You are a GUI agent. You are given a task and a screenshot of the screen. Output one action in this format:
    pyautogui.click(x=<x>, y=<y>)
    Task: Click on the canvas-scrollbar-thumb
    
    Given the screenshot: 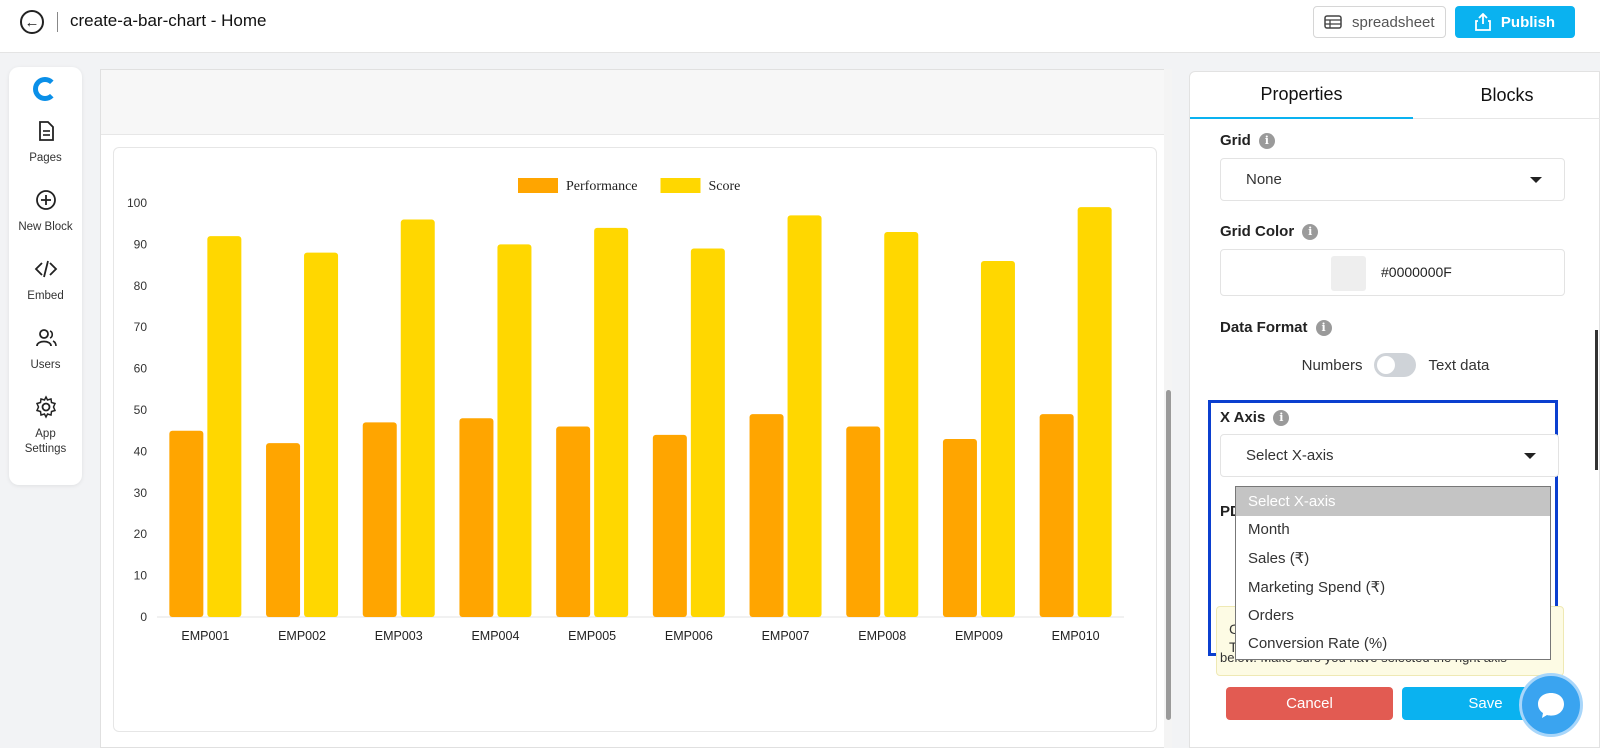 What is the action you would take?
    pyautogui.click(x=1168, y=555)
    